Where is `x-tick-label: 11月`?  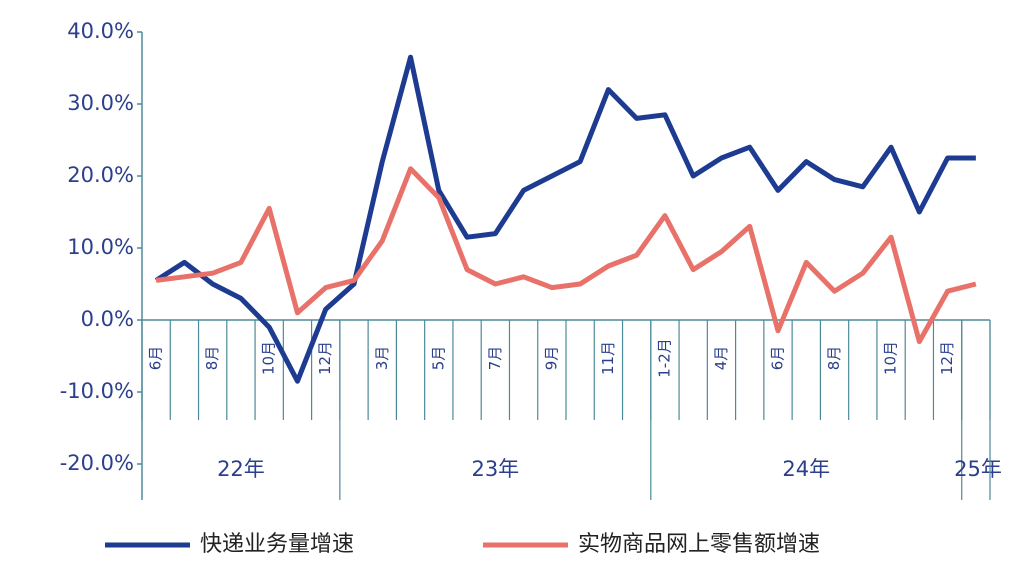
x-tick-label: 11月 is located at coordinates (608, 358).